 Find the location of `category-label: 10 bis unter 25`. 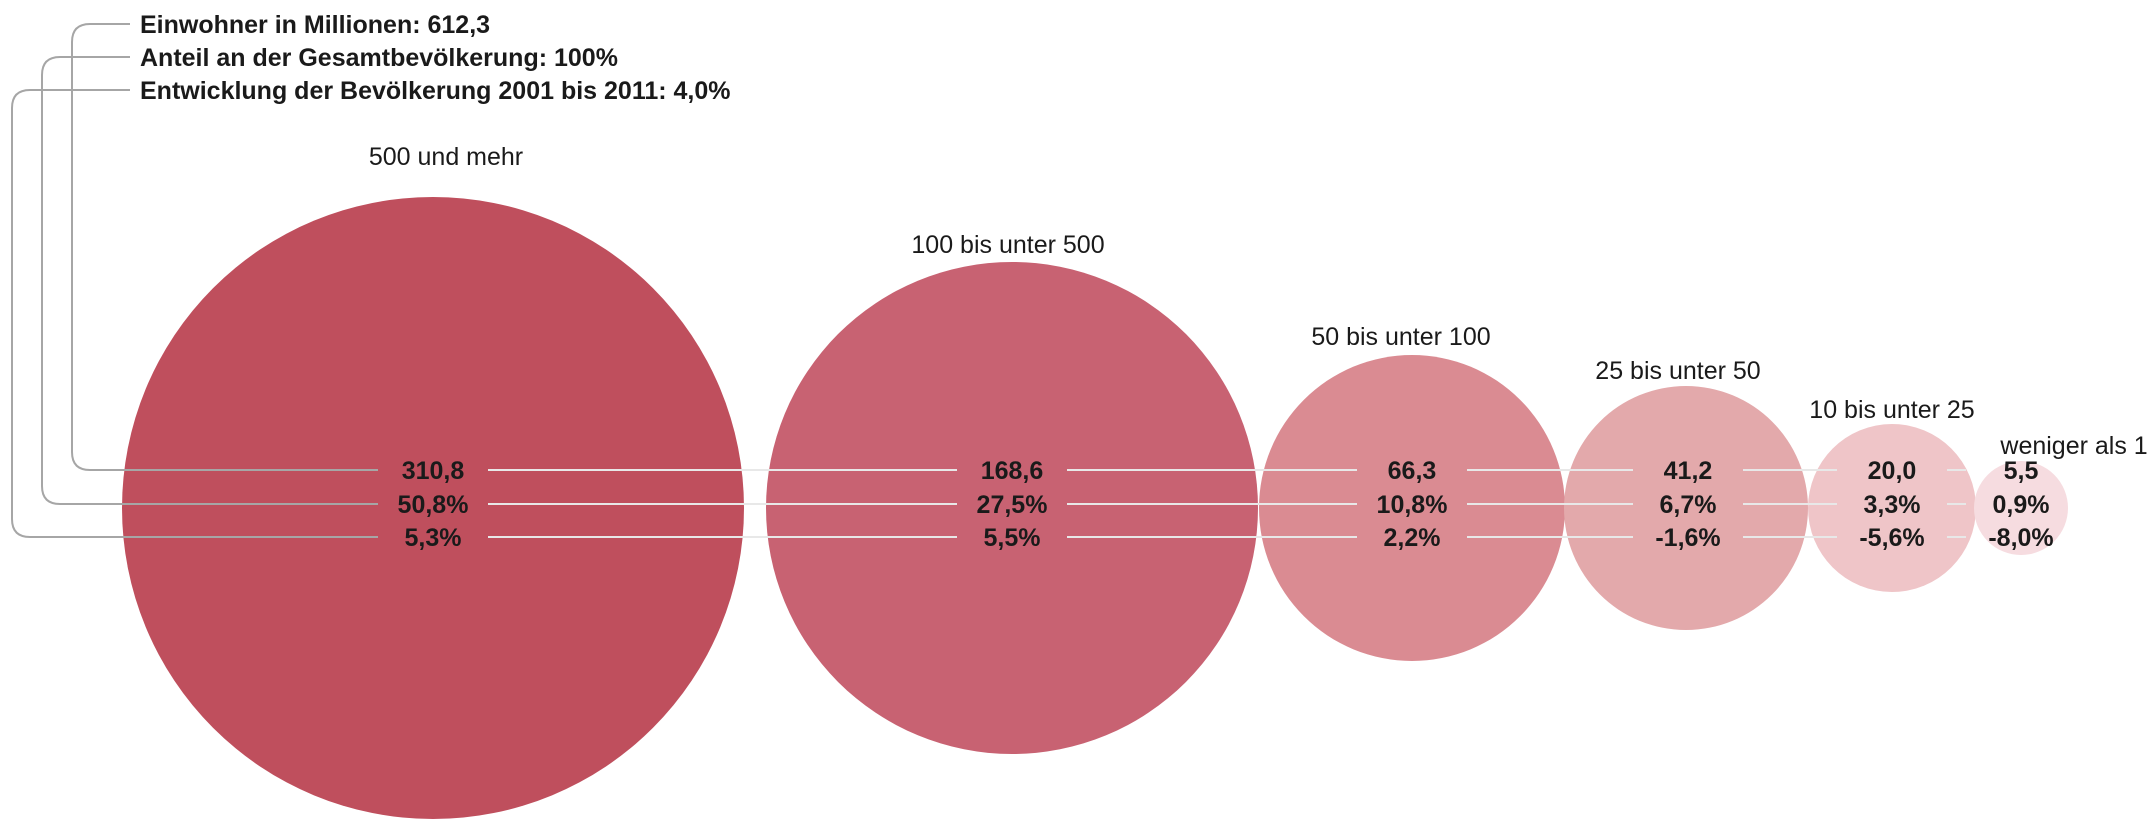

category-label: 10 bis unter 25 is located at coordinates (1891, 410).